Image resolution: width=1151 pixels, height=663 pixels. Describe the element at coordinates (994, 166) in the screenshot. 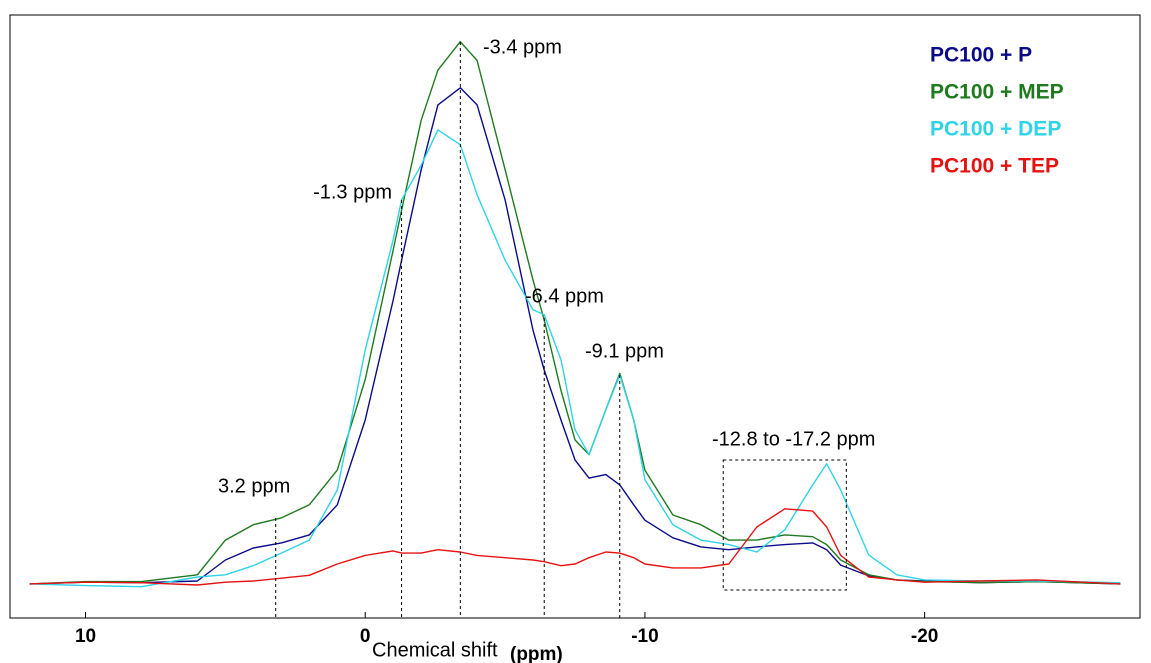

I see `legend-label: PC100 + TEP` at that location.